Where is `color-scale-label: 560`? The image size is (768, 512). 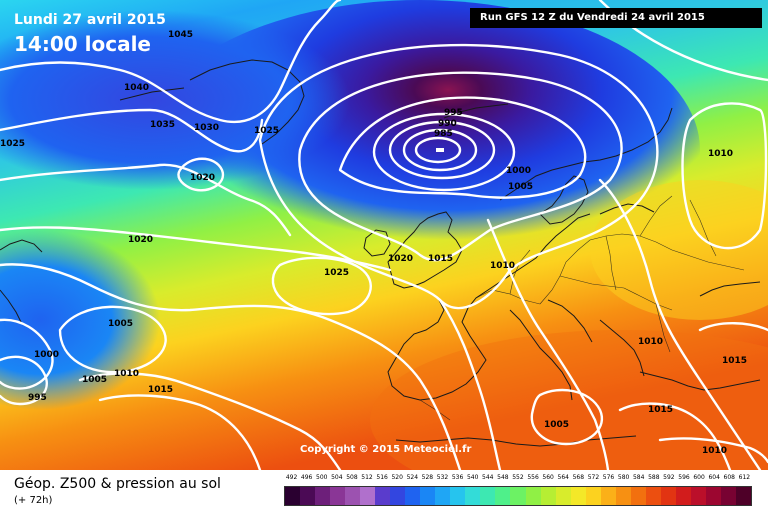
color-scale-label: 560 is located at coordinates (548, 477).